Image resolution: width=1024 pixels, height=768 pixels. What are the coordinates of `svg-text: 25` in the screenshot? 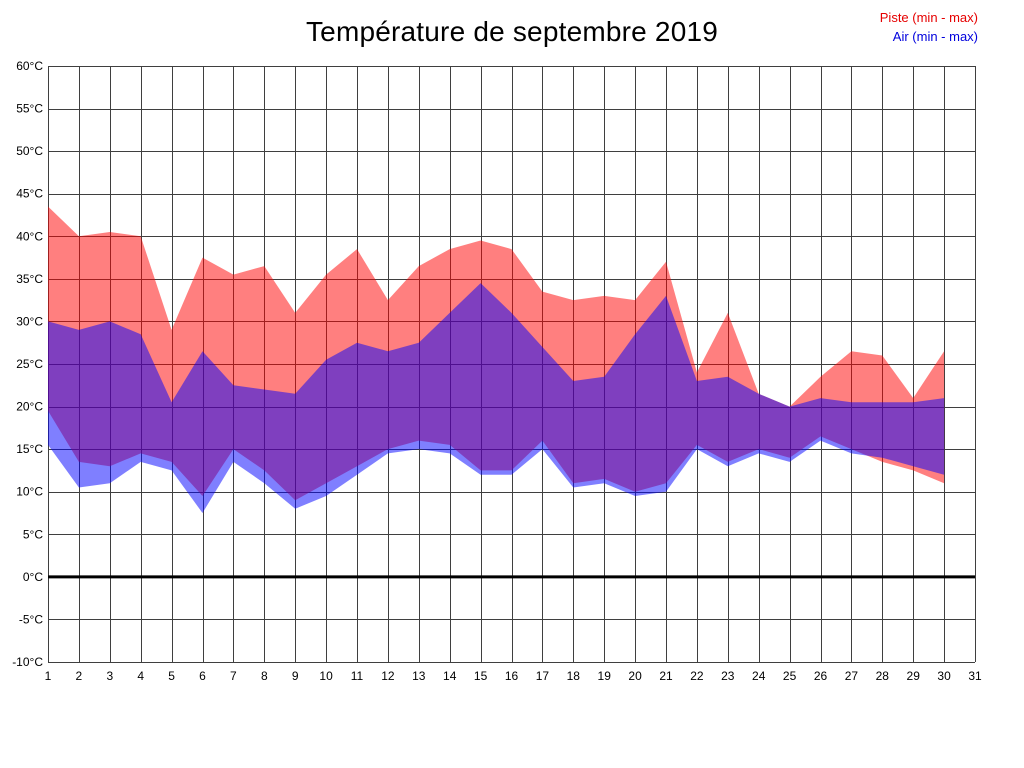 It's located at (790, 676).